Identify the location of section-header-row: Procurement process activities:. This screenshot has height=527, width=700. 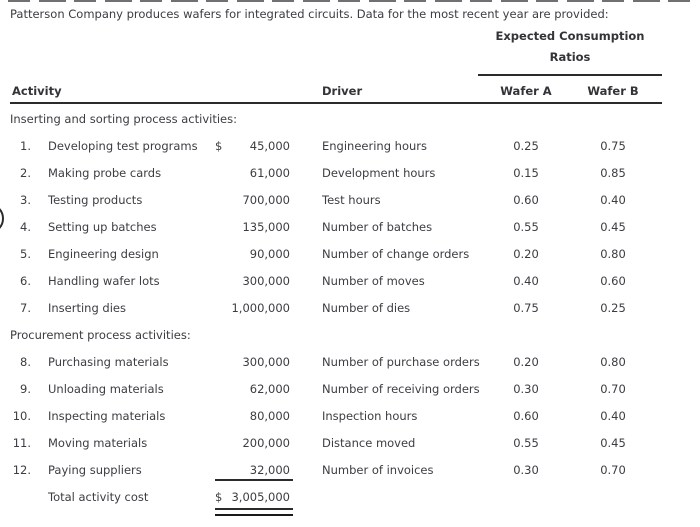
(350, 334).